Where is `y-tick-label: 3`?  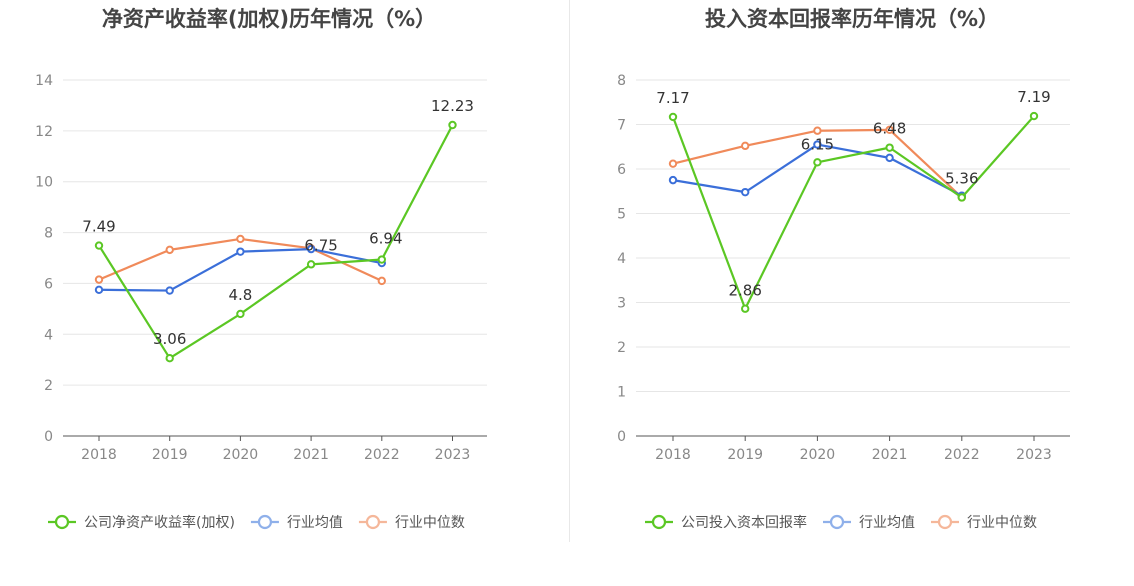 y-tick-label: 3 is located at coordinates (621, 304).